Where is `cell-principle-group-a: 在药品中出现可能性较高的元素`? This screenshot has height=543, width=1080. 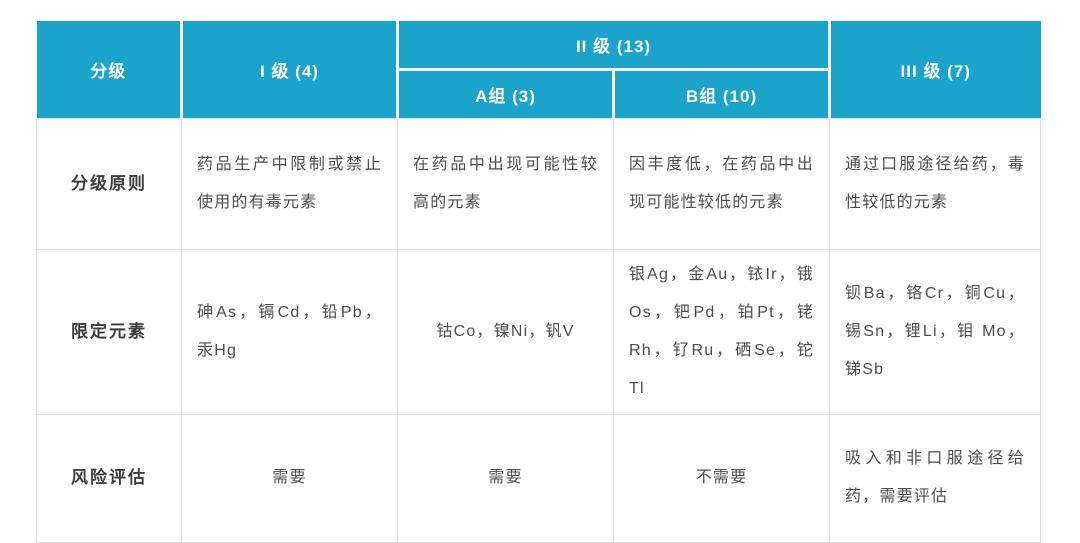
cell-principle-group-a: 在药品中出现可能性较高的元素 is located at coordinates (505, 183).